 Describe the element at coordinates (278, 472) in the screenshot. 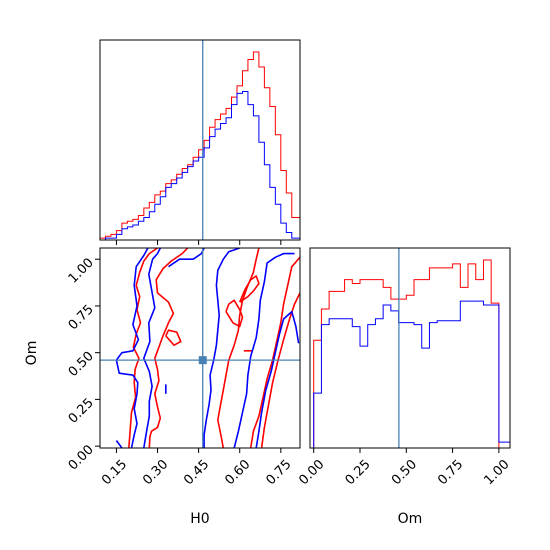

I see `h0-om-x-tick-label: 0.75` at that location.